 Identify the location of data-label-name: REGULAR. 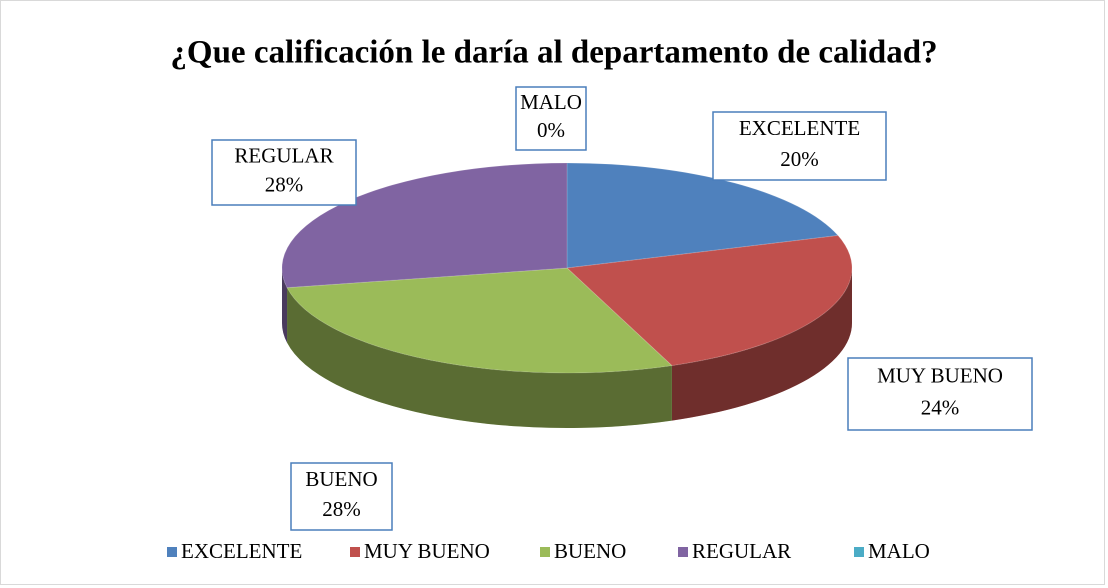
(283, 155).